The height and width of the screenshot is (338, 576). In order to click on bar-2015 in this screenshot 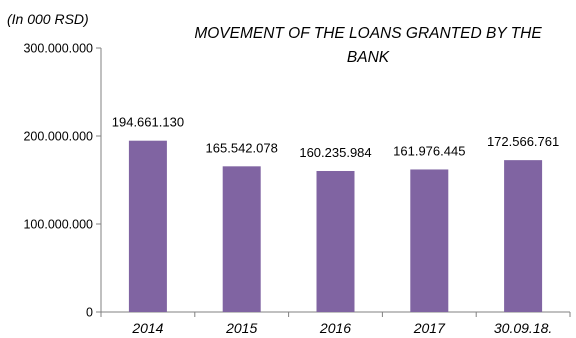, I will do `click(241, 239)`.